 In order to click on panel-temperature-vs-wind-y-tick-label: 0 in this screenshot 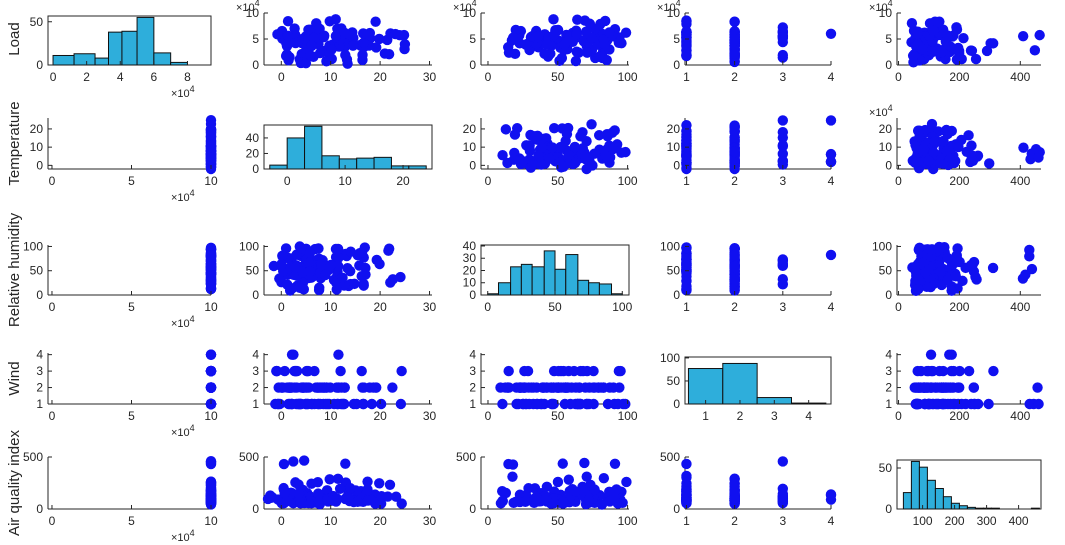, I will do `click(676, 165)`.